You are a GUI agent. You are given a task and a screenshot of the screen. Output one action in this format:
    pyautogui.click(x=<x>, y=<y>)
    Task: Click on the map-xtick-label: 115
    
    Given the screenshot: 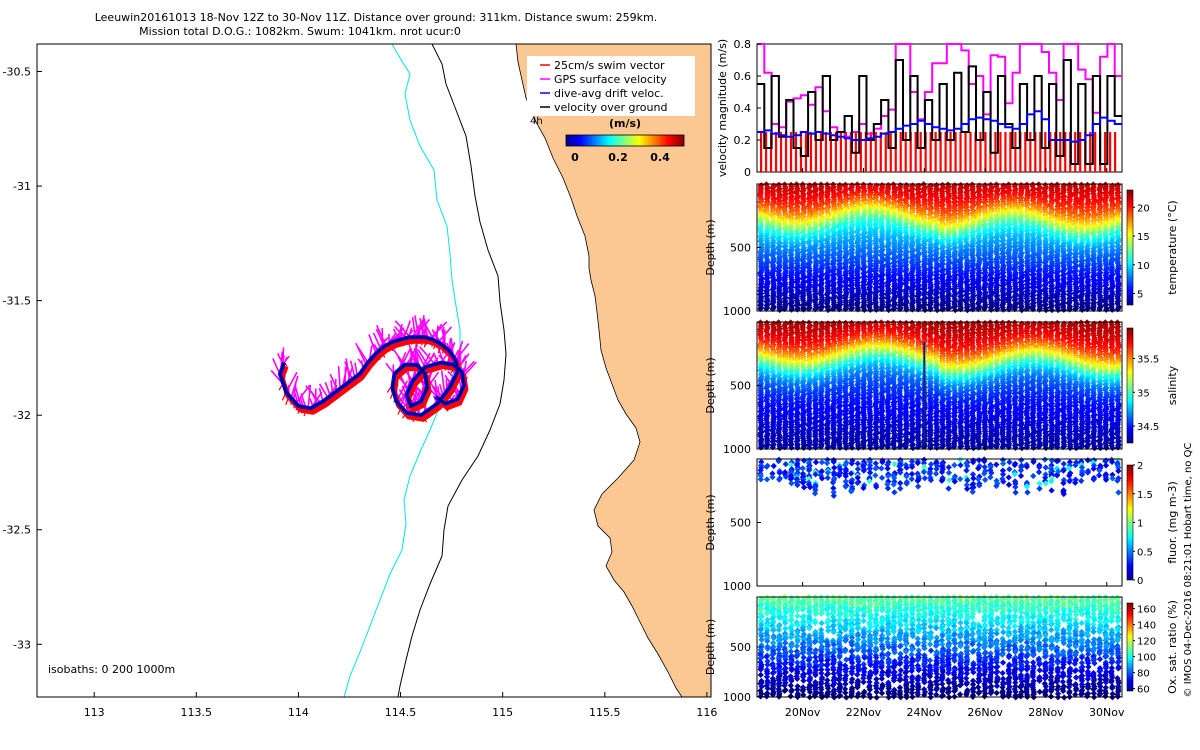 What is the action you would take?
    pyautogui.click(x=502, y=712)
    